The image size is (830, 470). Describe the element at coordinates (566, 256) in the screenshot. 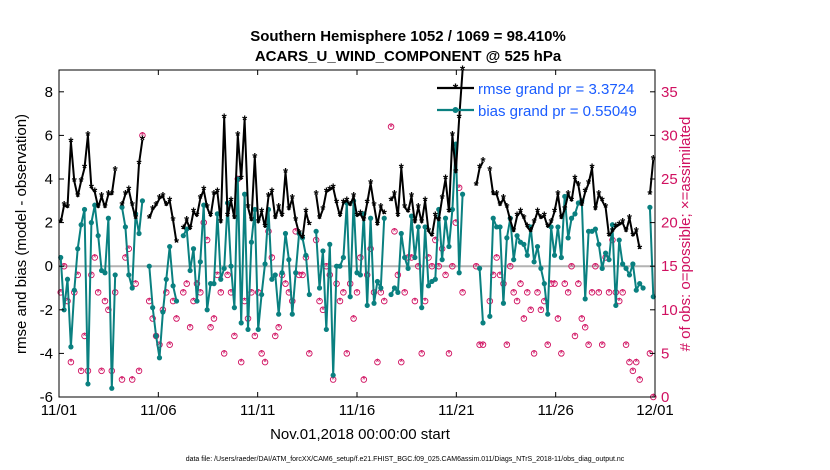

I see `bias-line` at that location.